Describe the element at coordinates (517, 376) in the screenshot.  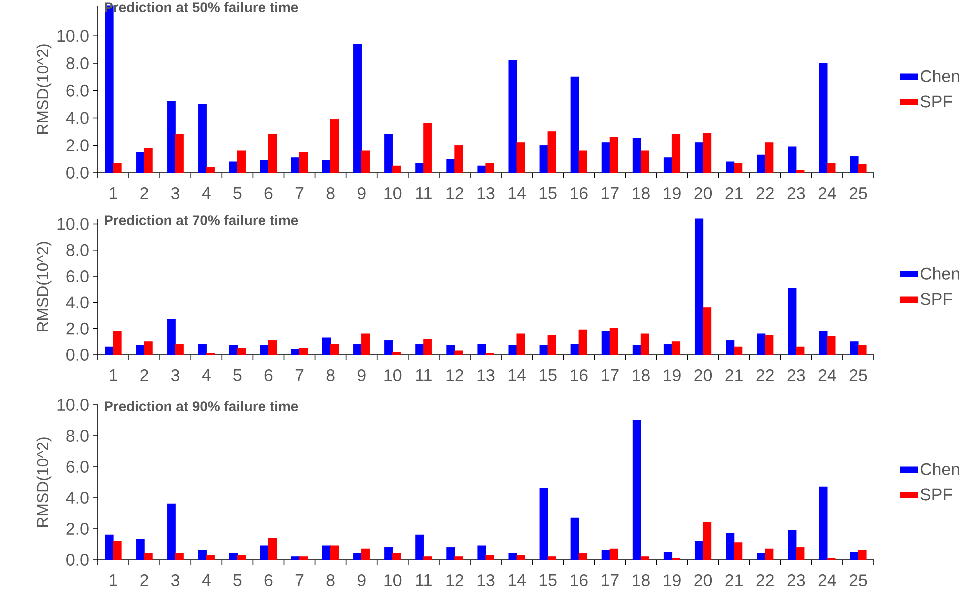
I see `x-tick-label: 14` at that location.